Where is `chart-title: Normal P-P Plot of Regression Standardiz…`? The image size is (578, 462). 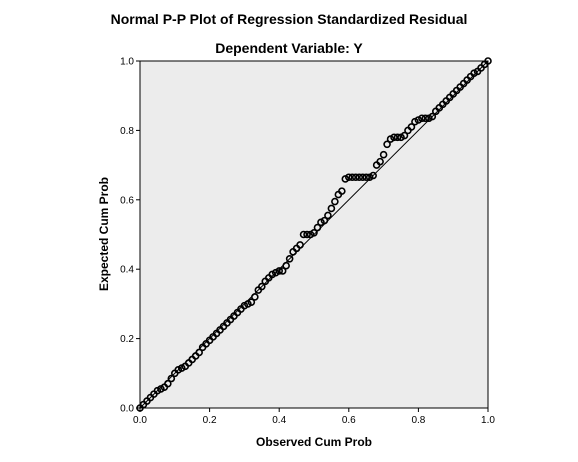
chart-title: Normal P-P Plot of Regression Standardiz… is located at coordinates (289, 19).